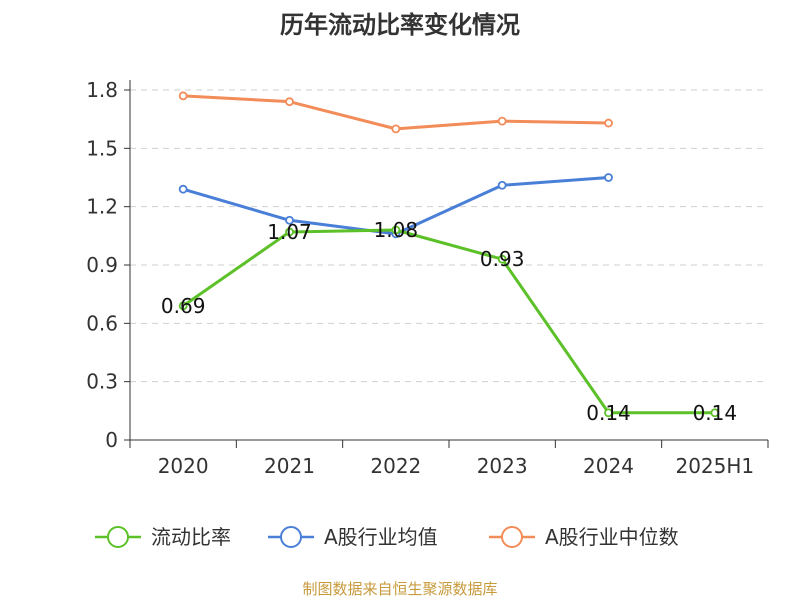 This screenshot has height=600, width=800. What do you see at coordinates (102, 90) in the screenshot?
I see `y-tick-label: 1.8` at bounding box center [102, 90].